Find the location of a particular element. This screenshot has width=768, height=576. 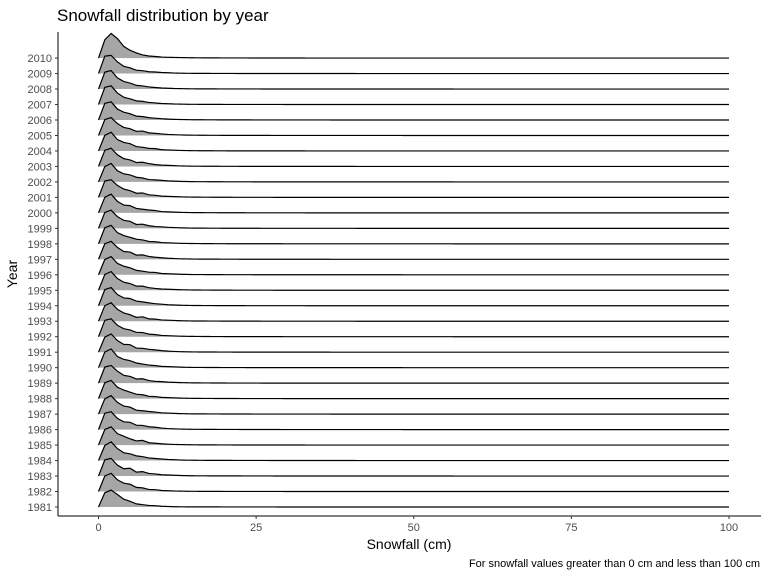

ridge-line-1993 is located at coordinates (413, 312).